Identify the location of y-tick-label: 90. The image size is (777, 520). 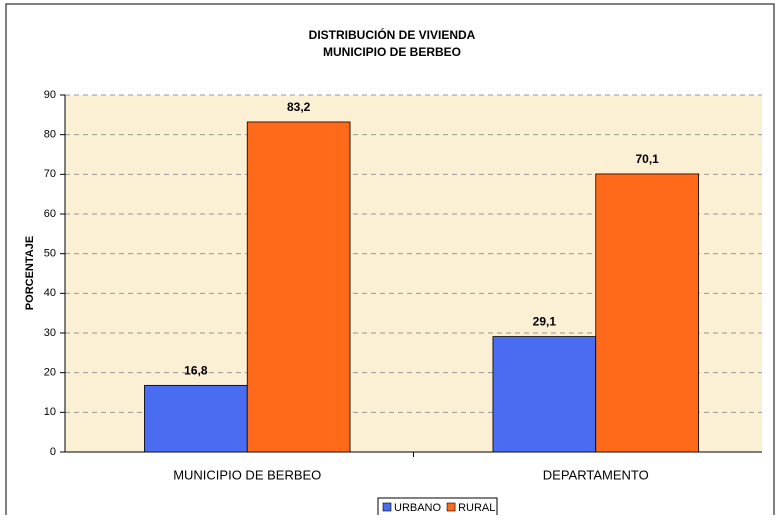
(50, 95).